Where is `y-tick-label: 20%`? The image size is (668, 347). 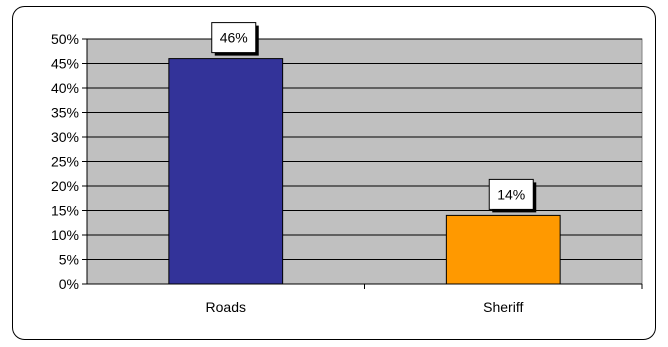
y-tick-label: 20% is located at coordinates (65, 186).